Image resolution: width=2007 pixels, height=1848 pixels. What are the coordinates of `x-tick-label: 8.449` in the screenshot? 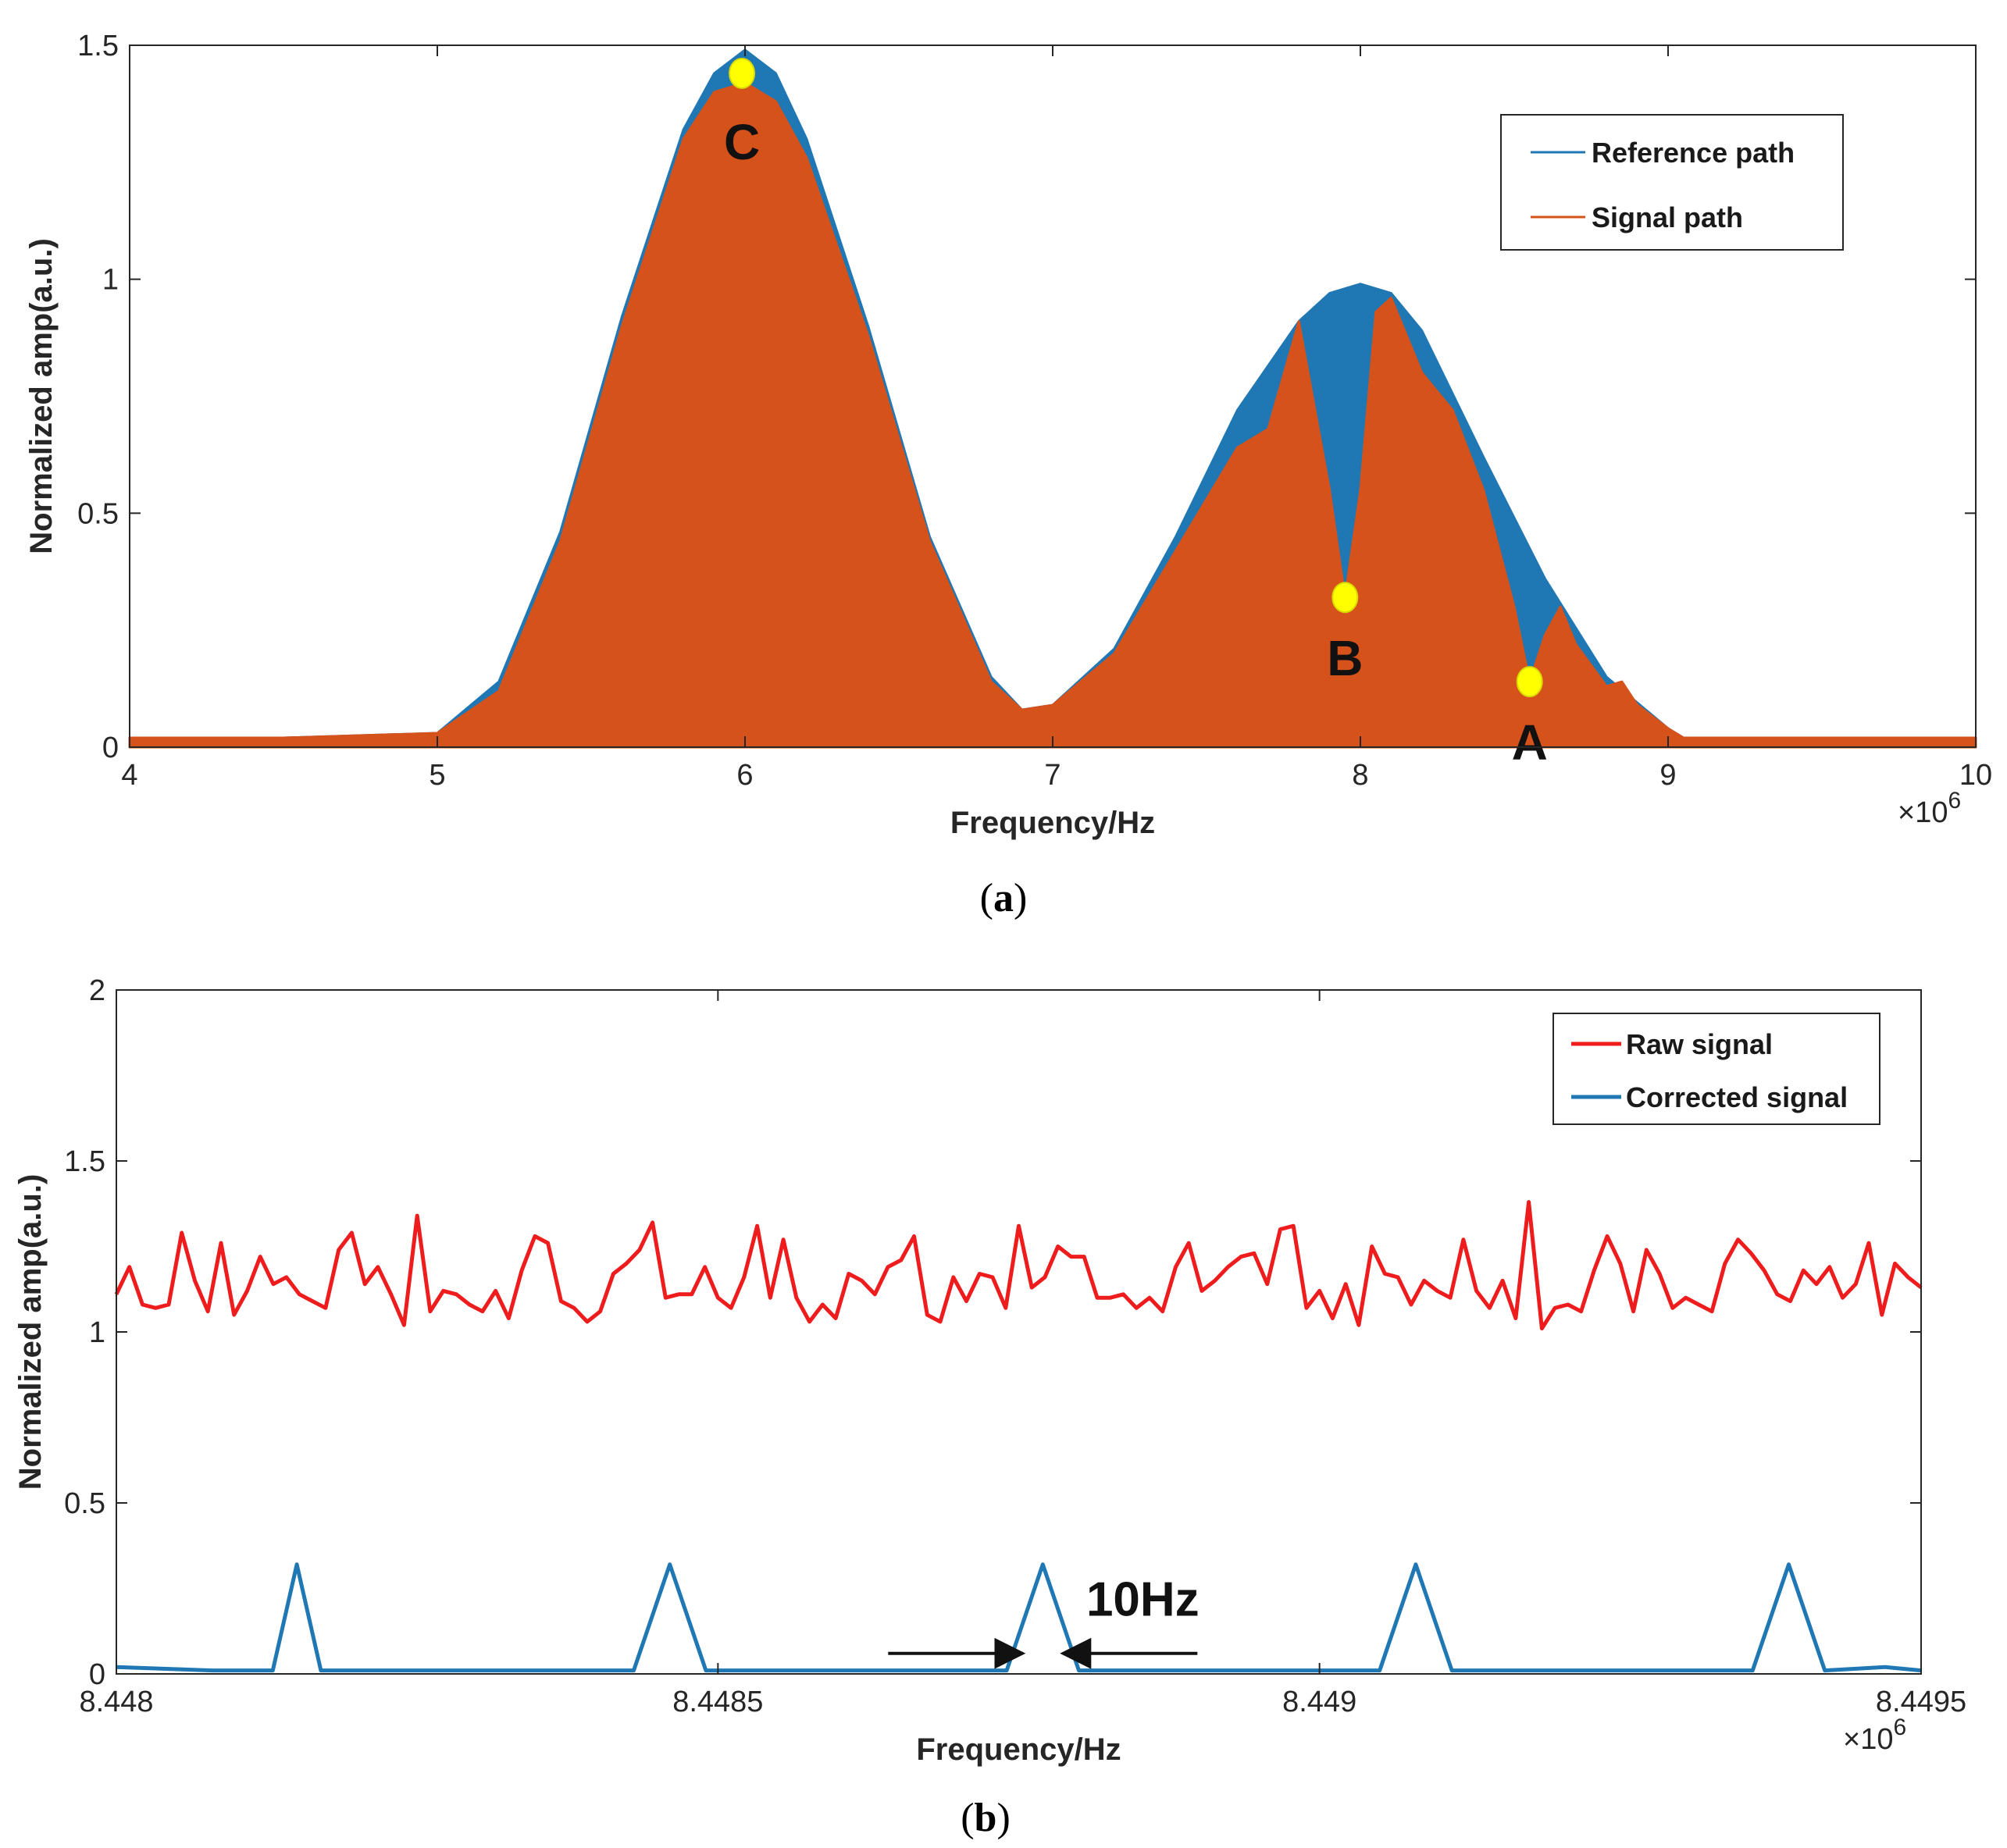 It's located at (1319, 1702).